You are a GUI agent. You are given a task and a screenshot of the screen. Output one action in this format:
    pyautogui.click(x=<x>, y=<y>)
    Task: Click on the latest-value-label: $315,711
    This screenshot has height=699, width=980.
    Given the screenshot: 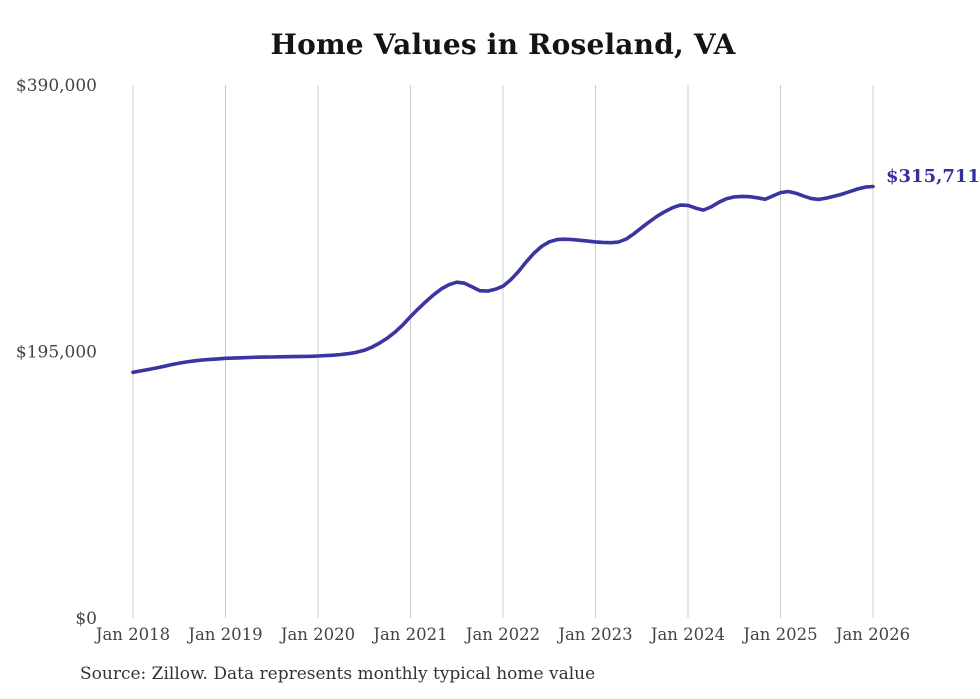 What is the action you would take?
    pyautogui.click(x=933, y=176)
    